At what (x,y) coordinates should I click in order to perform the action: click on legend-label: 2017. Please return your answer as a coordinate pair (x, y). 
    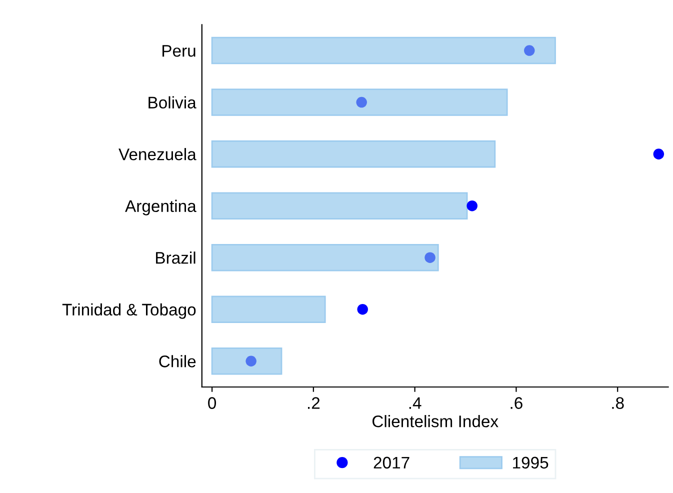
    Looking at the image, I should click on (392, 462).